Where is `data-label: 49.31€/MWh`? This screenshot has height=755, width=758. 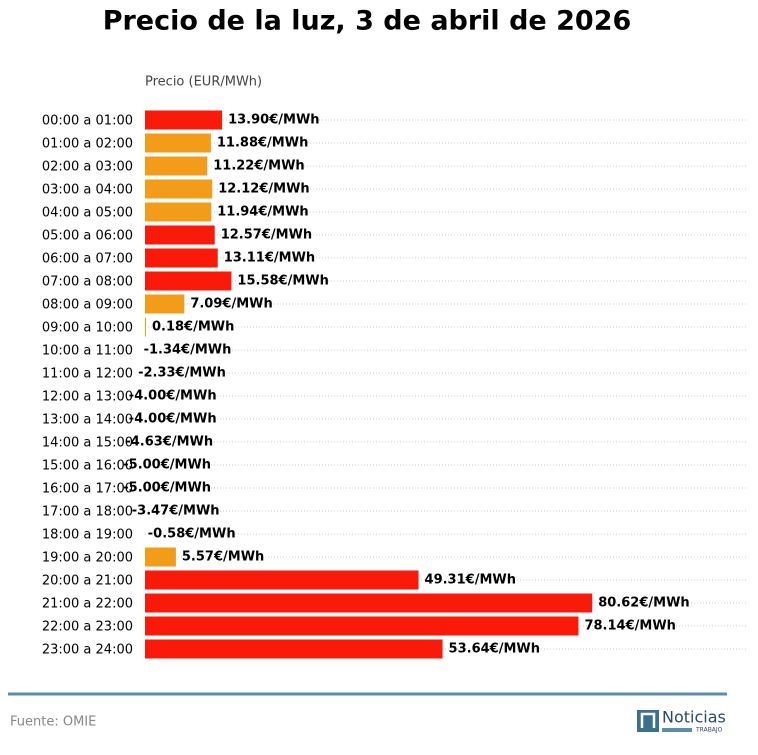
data-label: 49.31€/MWh is located at coordinates (470, 580).